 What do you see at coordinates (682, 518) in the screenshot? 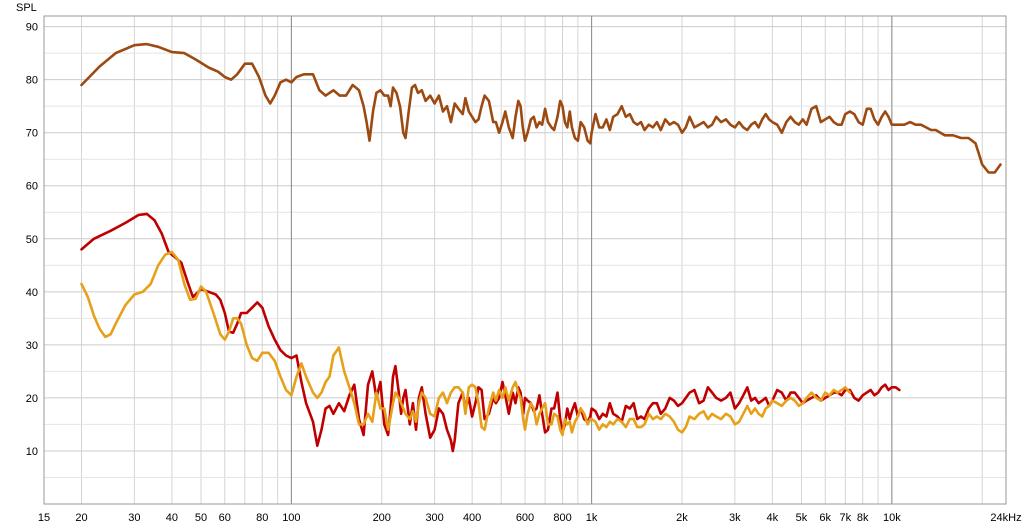
I see `x-tick-label: 2k` at bounding box center [682, 518].